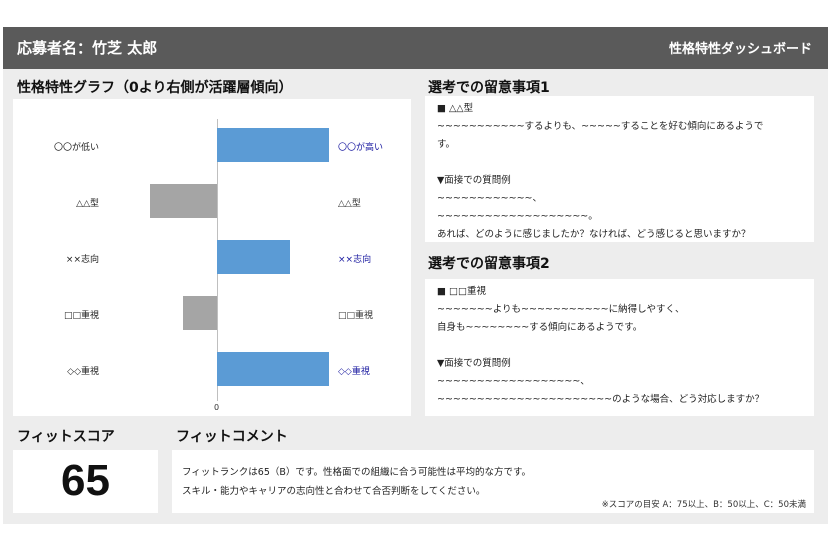  What do you see at coordinates (600, 126) in the screenshot?
I see `note1-line: ~~~~~~~~~~~するよりも、~~~~~することを好む傾向にあるようで` at bounding box center [600, 126].